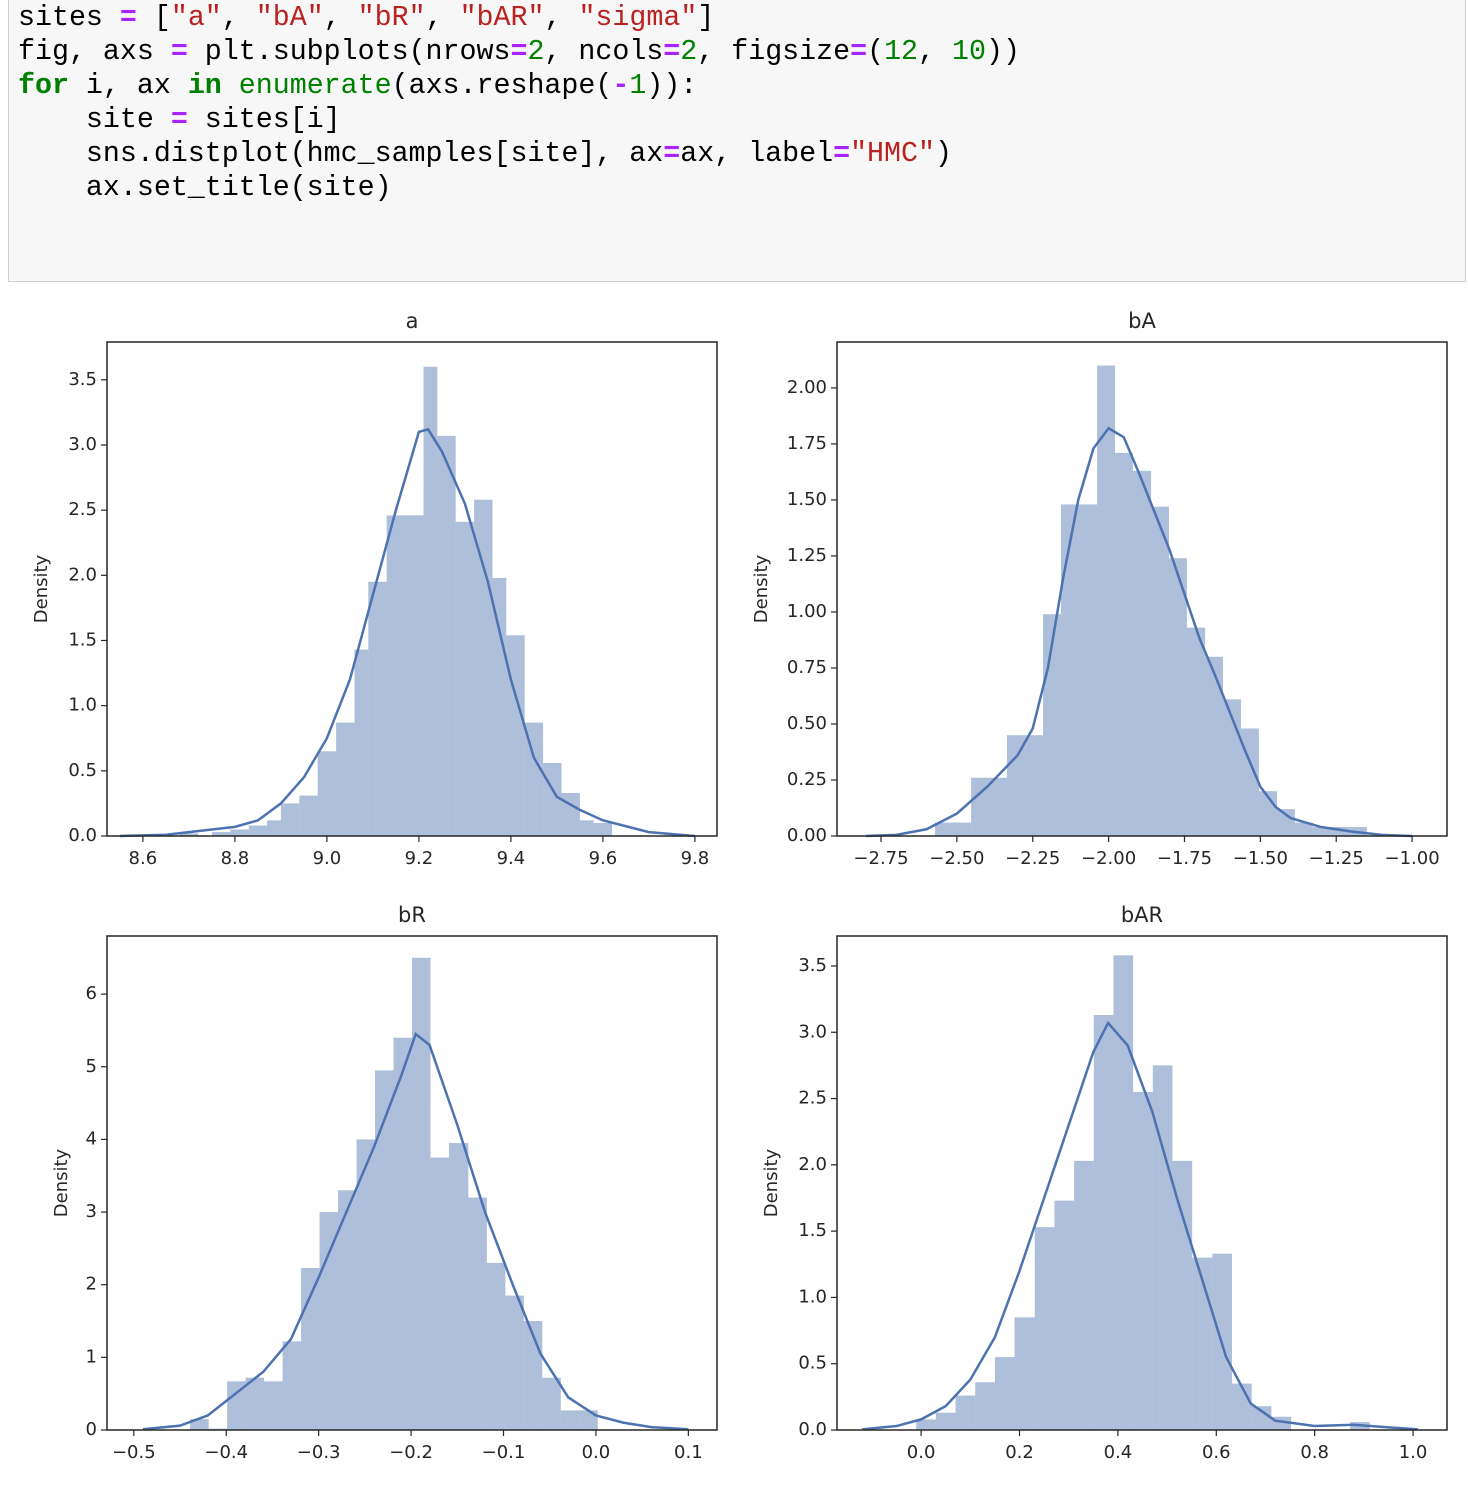  What do you see at coordinates (892, 154) in the screenshot?
I see `code-token: "HMC"` at bounding box center [892, 154].